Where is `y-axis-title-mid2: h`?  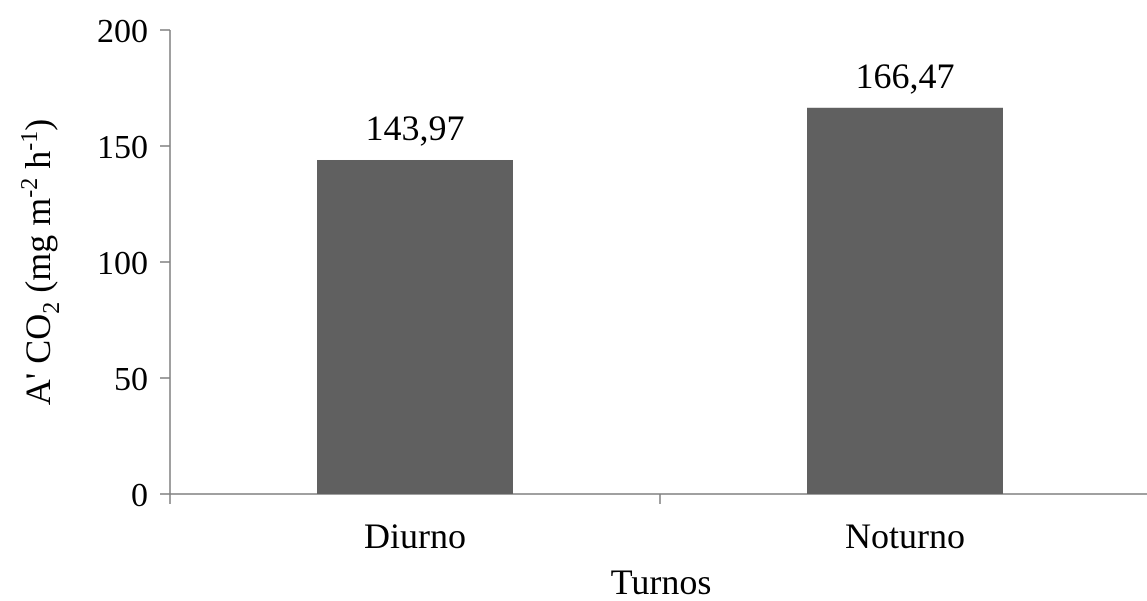 y-axis-title-mid2: h is located at coordinates (38, 164).